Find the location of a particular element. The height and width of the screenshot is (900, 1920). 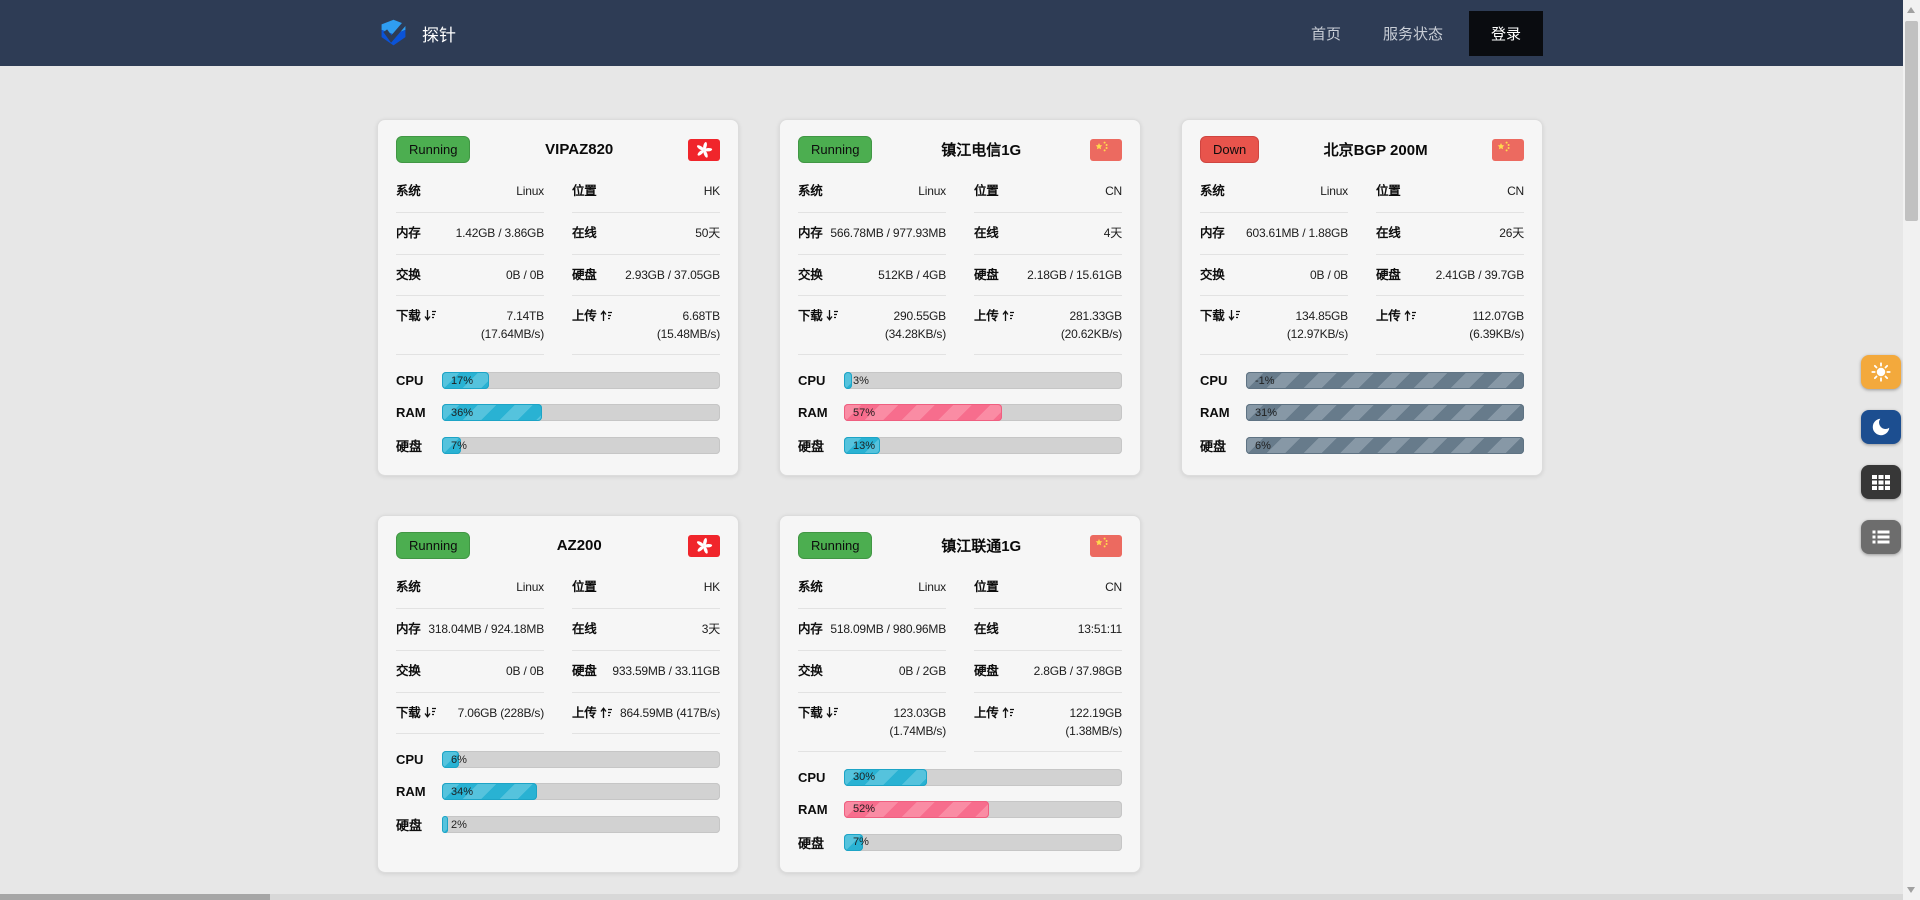

usage-bars: CPU 17% RAM 36% 硬盘 7% is located at coordinates (558, 413).